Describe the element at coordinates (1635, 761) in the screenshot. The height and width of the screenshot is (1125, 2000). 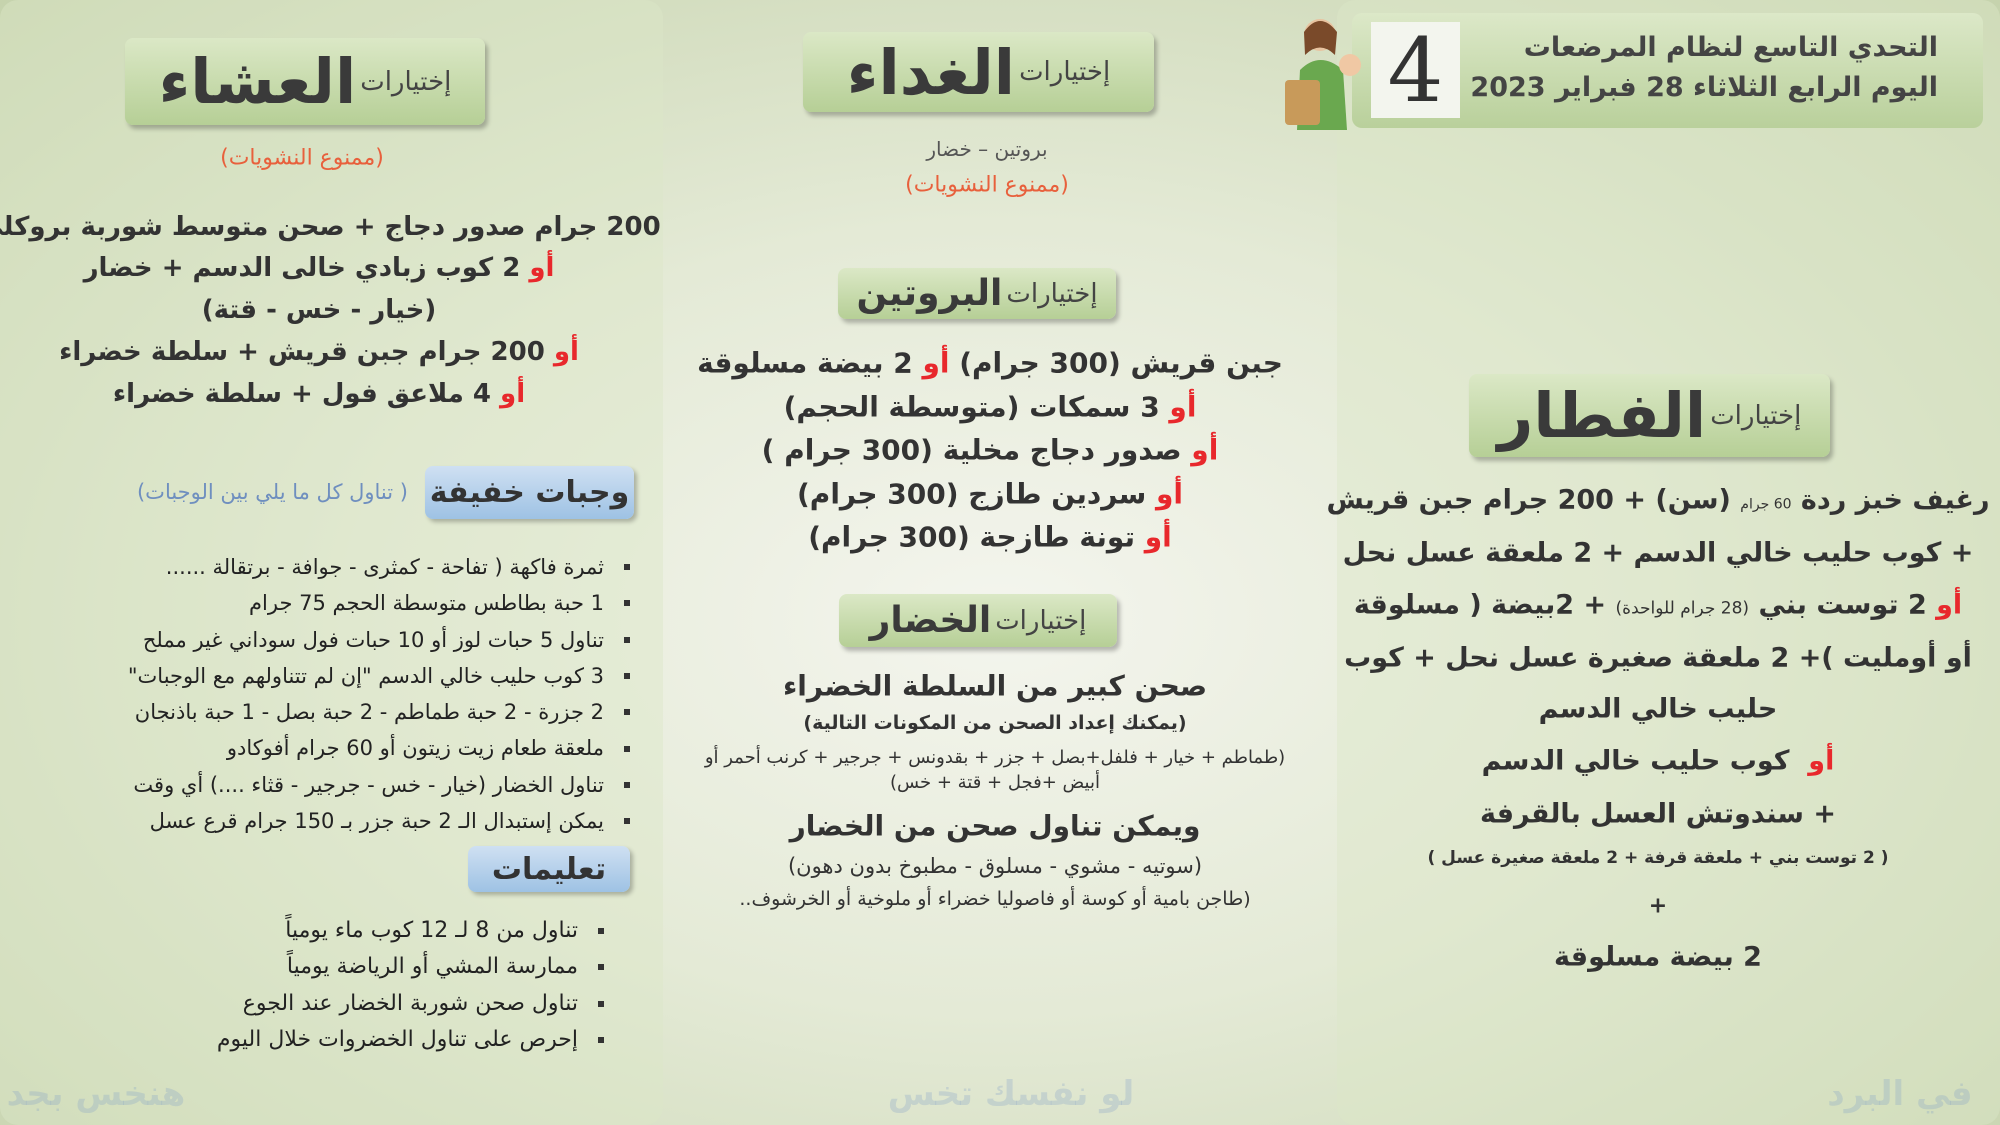
I see `text: كوب حليب خالي الدسم` at that location.